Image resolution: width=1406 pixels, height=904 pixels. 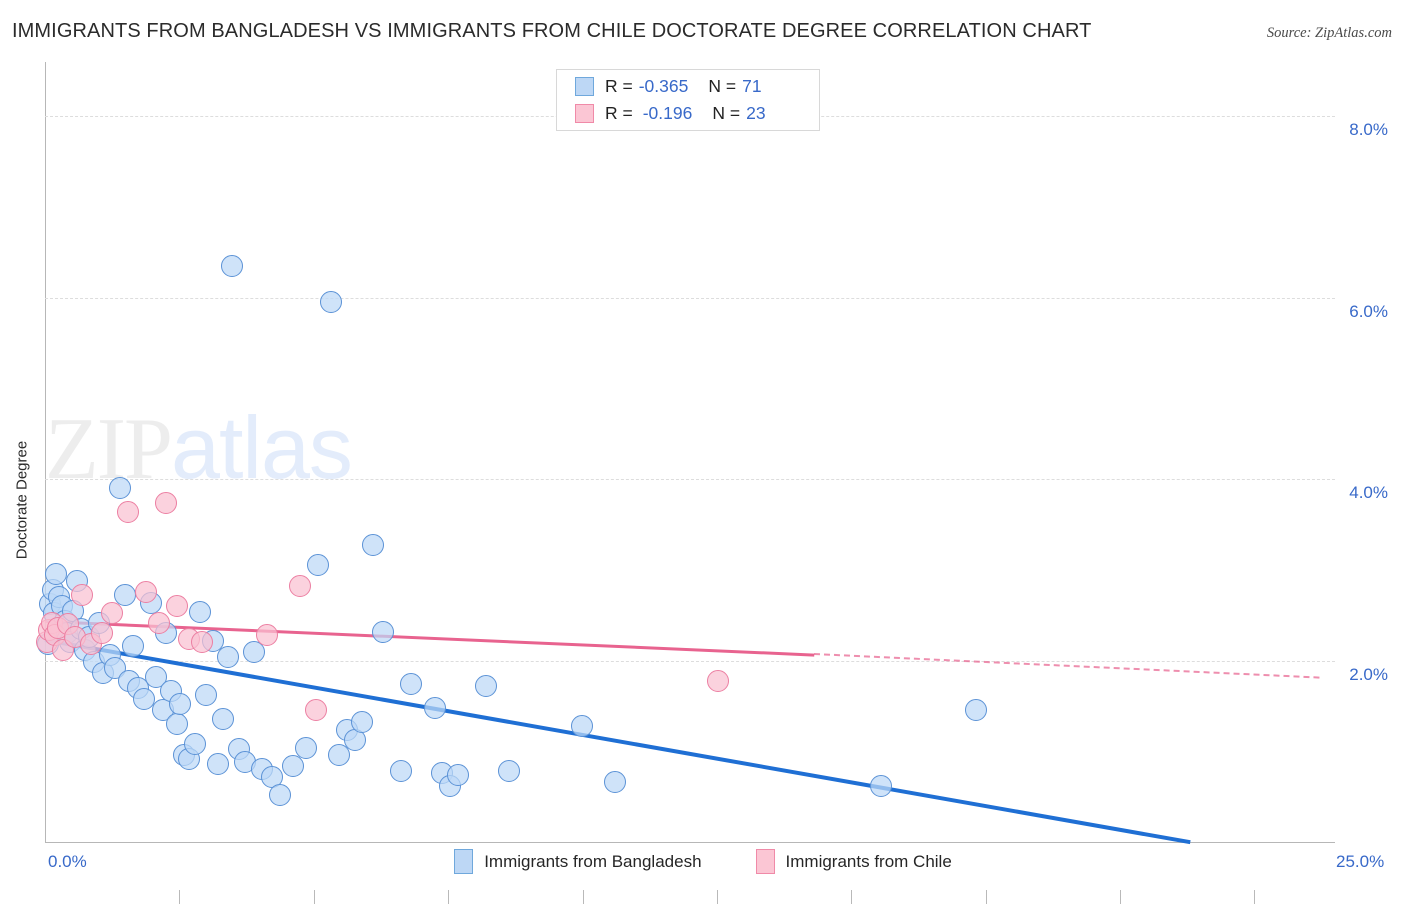 What do you see at coordinates (1368, 674) in the screenshot?
I see `y-axis-label-20: 2.0%` at bounding box center [1368, 674].